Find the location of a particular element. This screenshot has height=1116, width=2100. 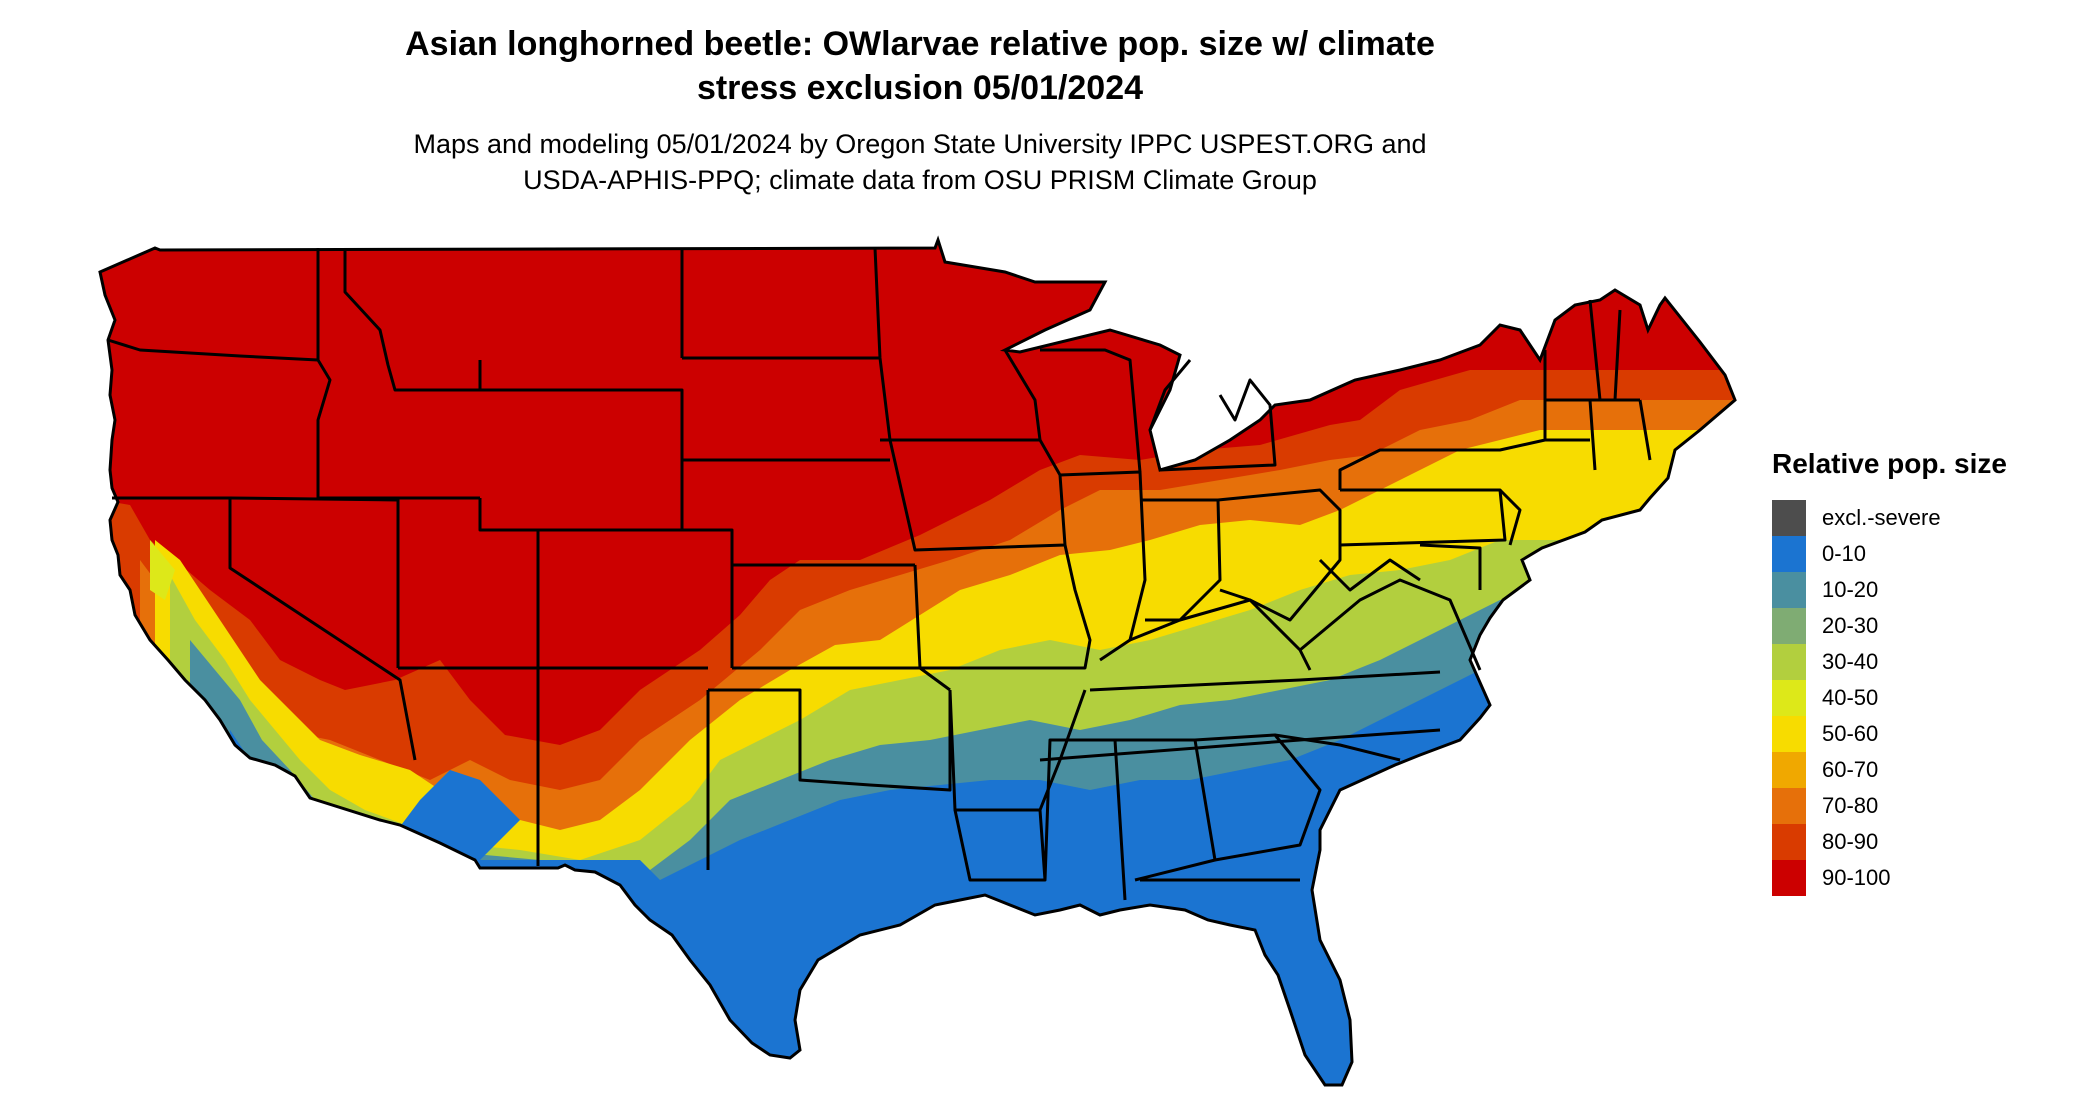

ok-east is located at coordinates (935, 679).